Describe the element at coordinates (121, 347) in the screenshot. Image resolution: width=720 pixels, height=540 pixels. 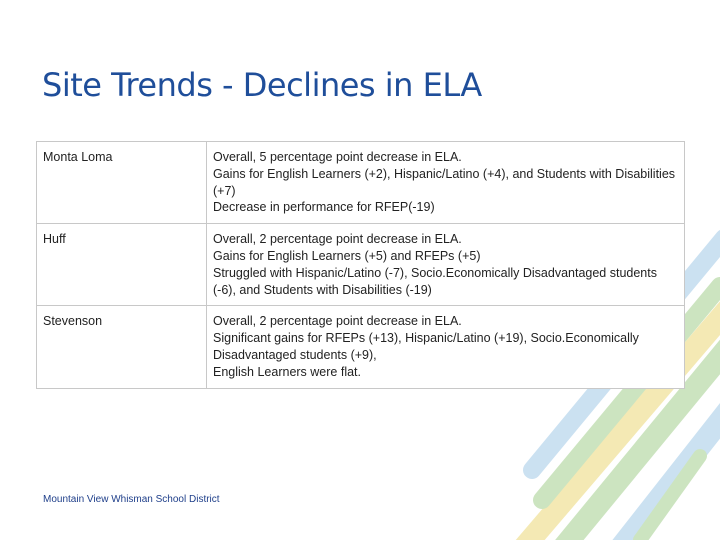
I see `site-name-cell: Stevenson` at that location.